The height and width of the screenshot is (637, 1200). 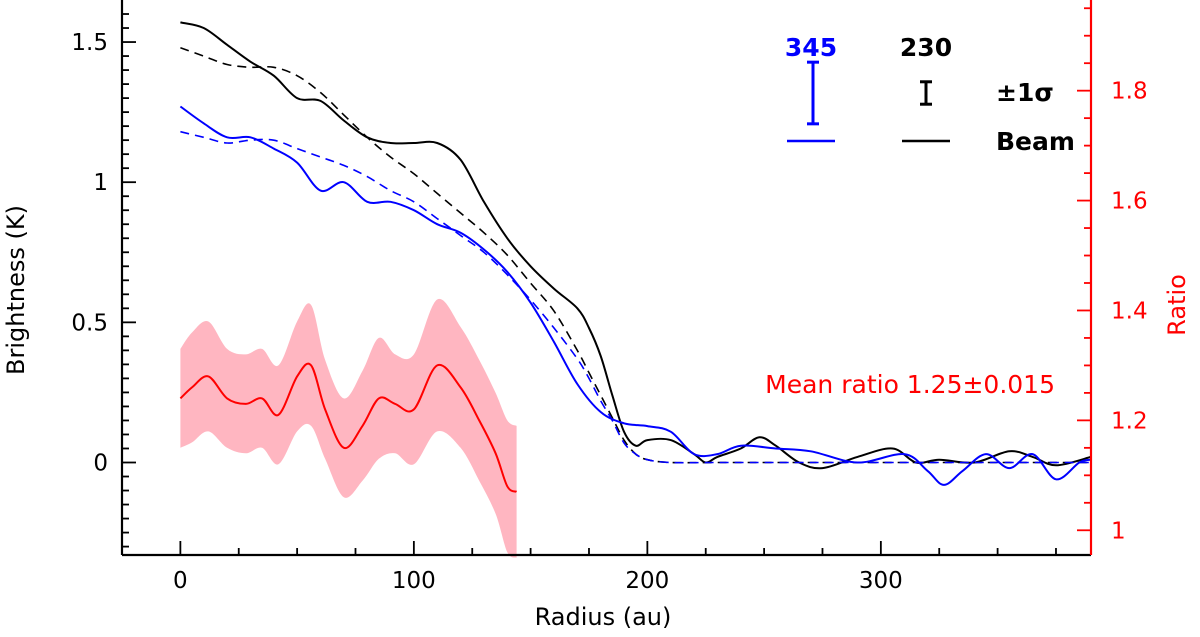 I want to click on y2-tick-label: 1, so click(x=1118, y=531).